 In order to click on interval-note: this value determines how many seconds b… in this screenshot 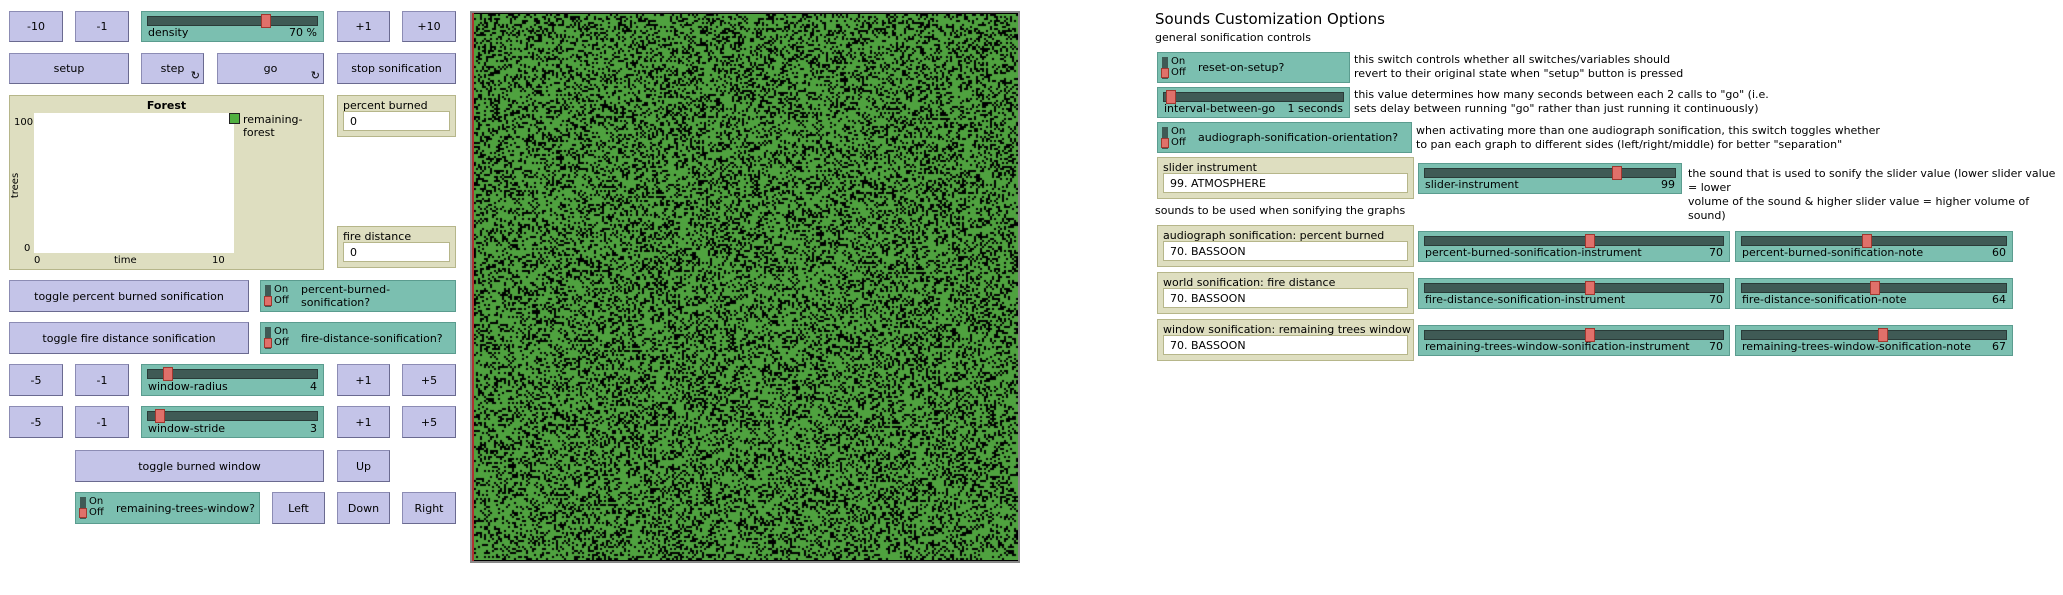, I will do `click(1561, 101)`.